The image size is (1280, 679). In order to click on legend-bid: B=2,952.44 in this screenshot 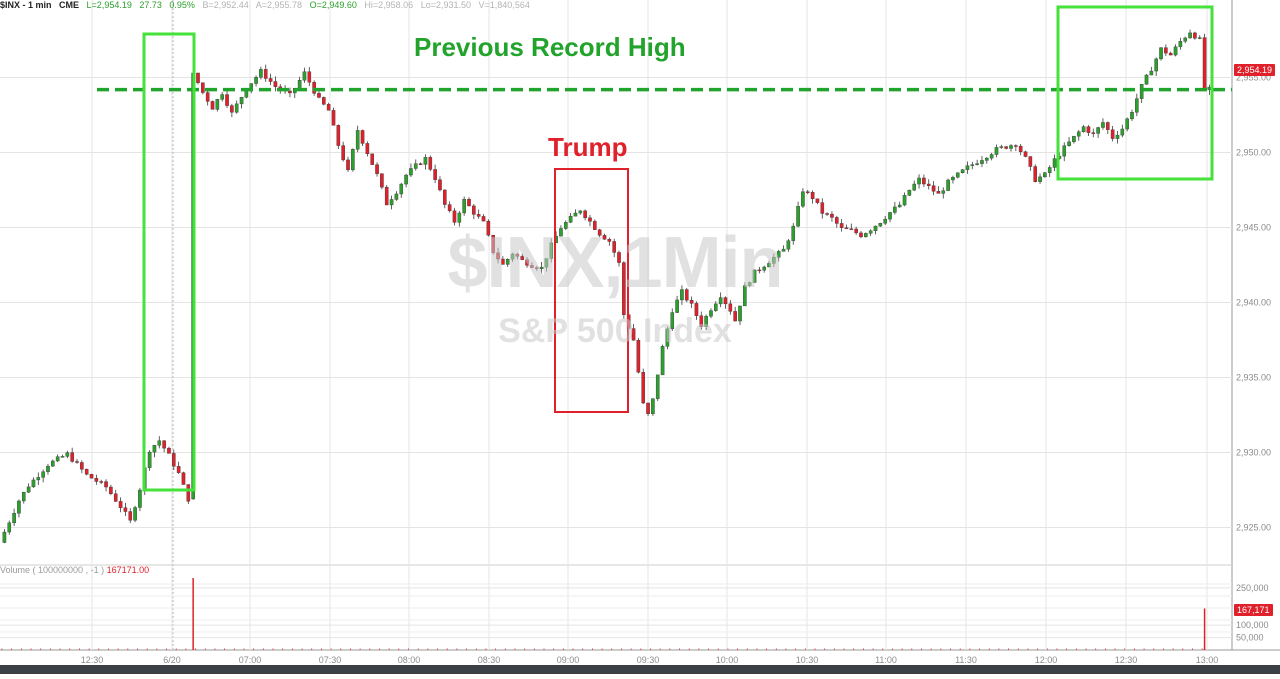, I will do `click(225, 5)`.